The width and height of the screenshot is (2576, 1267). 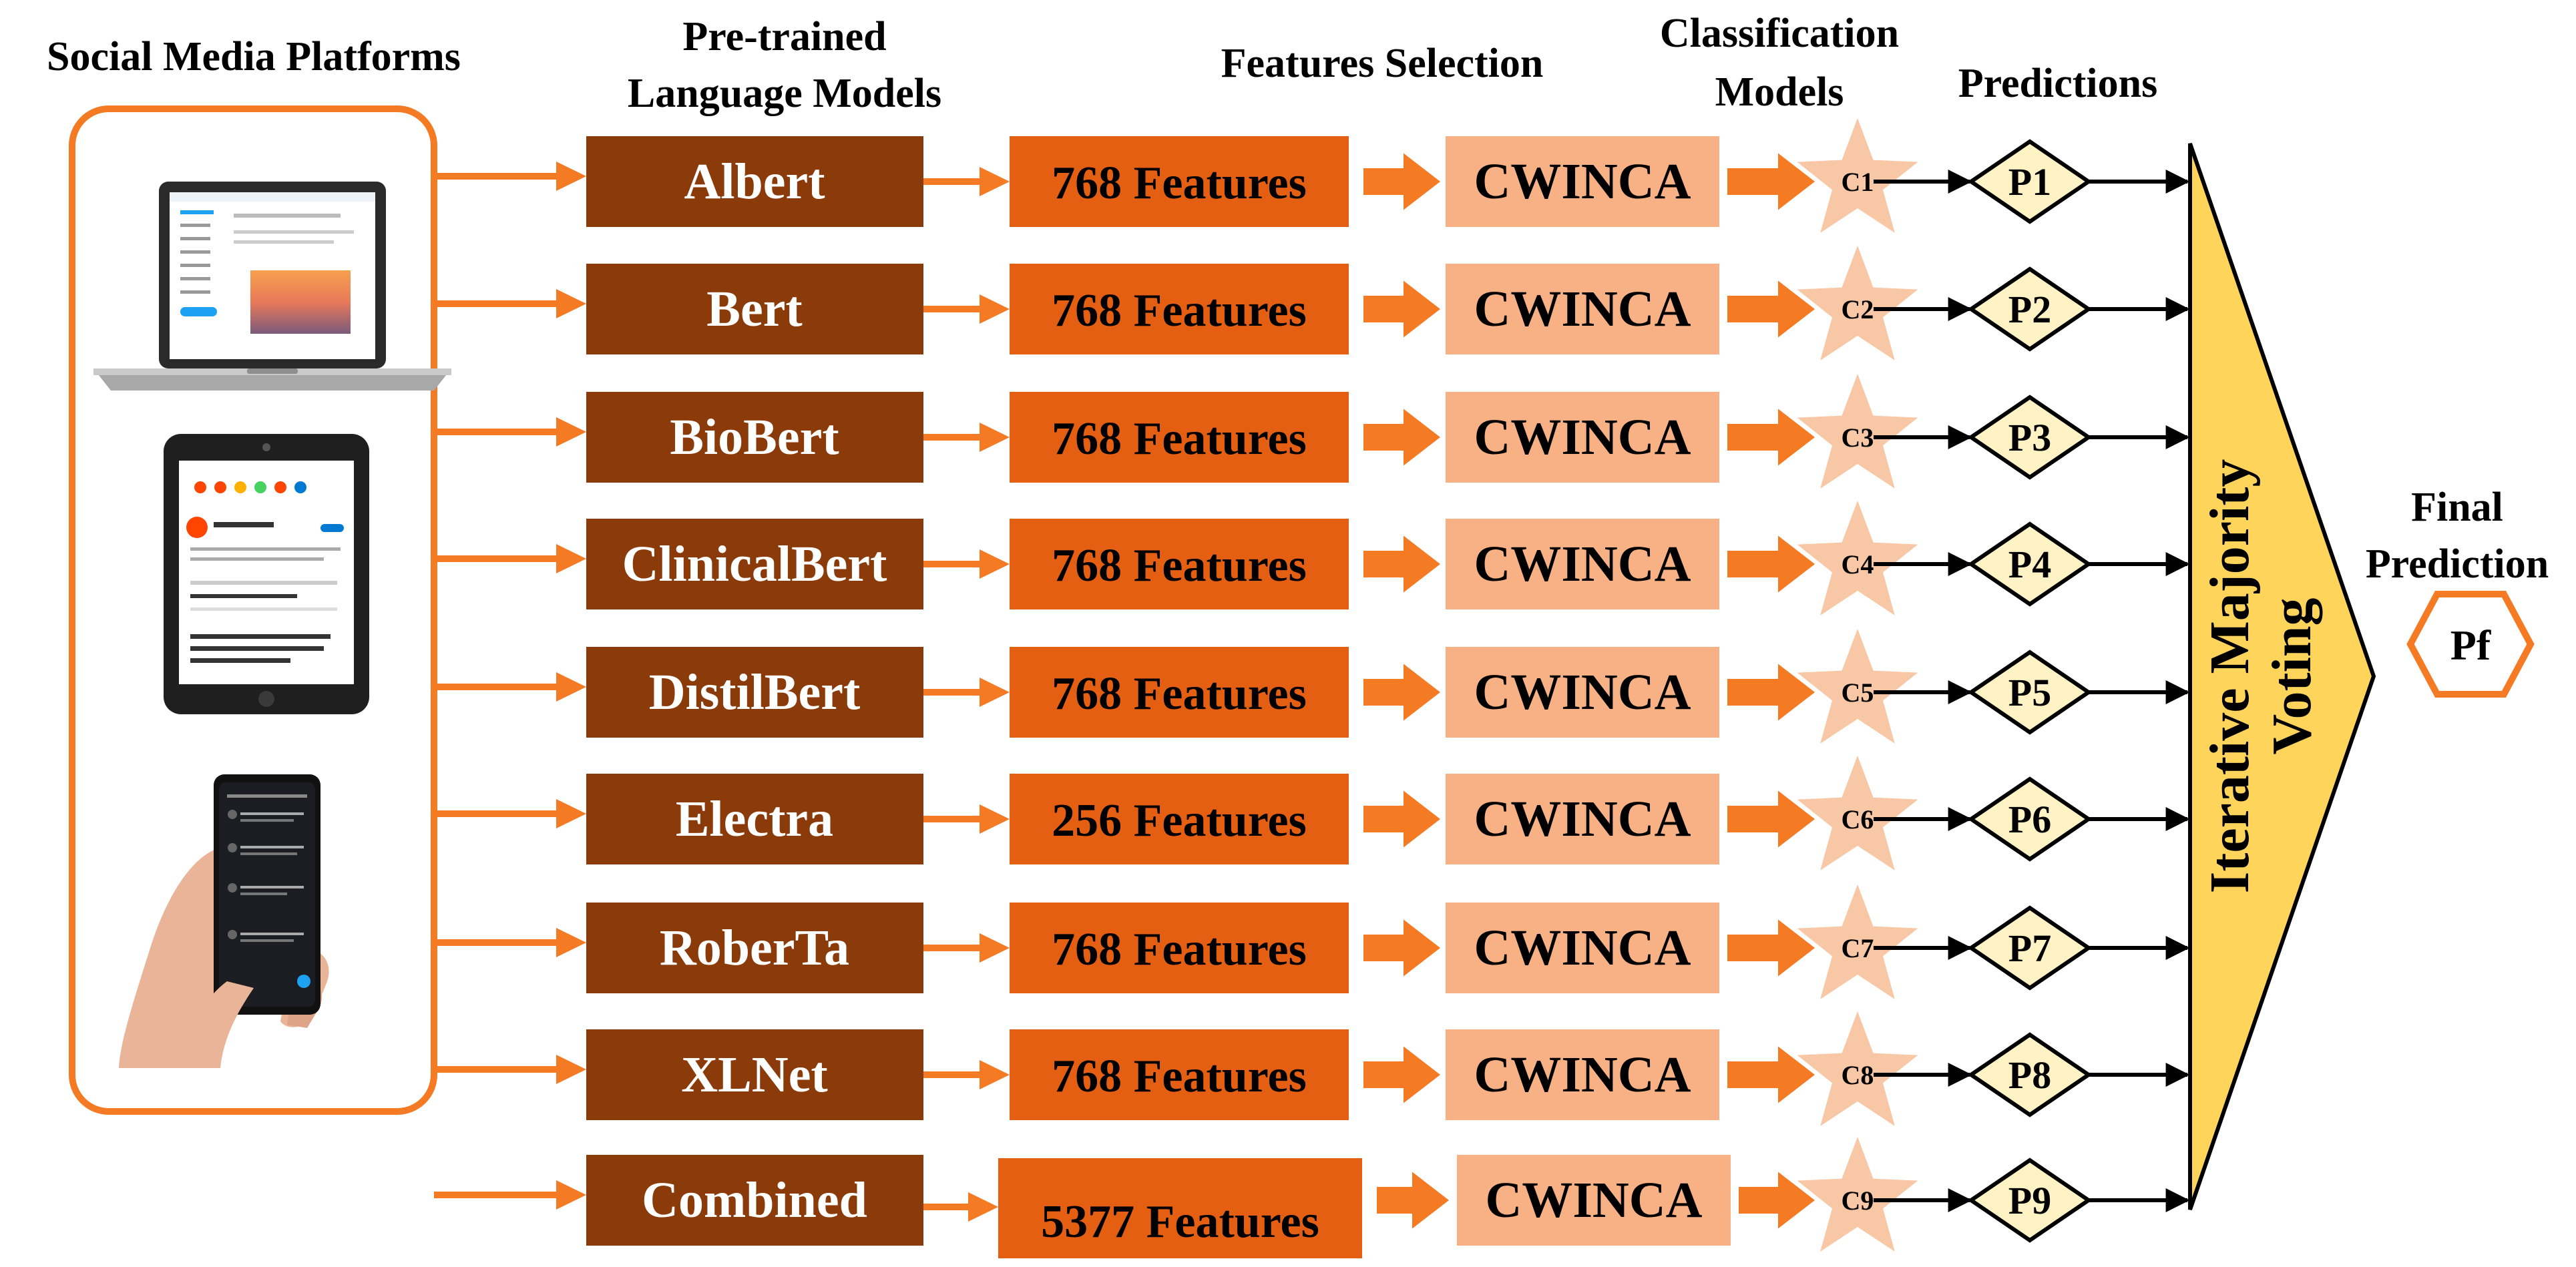 I want to click on prediction-label: P2, so click(x=2029, y=309).